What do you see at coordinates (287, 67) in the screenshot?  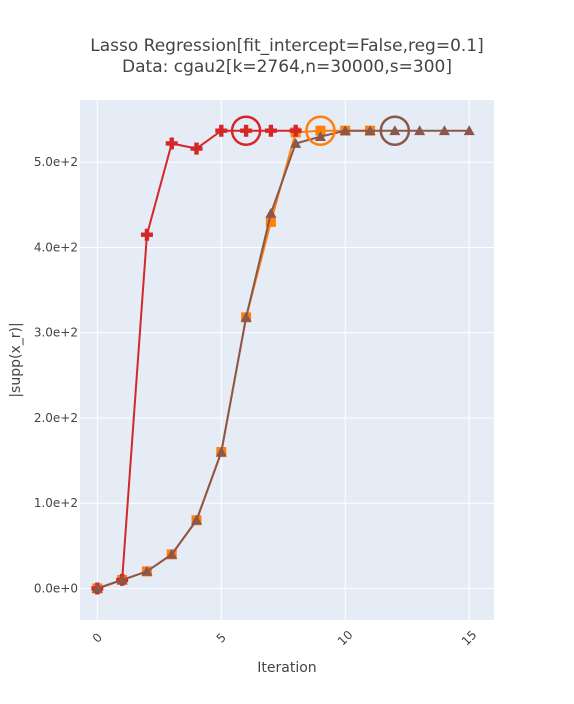 I see `chart-title-line2: Data: cgau2[k=2764,n=30000,s=300]` at bounding box center [287, 67].